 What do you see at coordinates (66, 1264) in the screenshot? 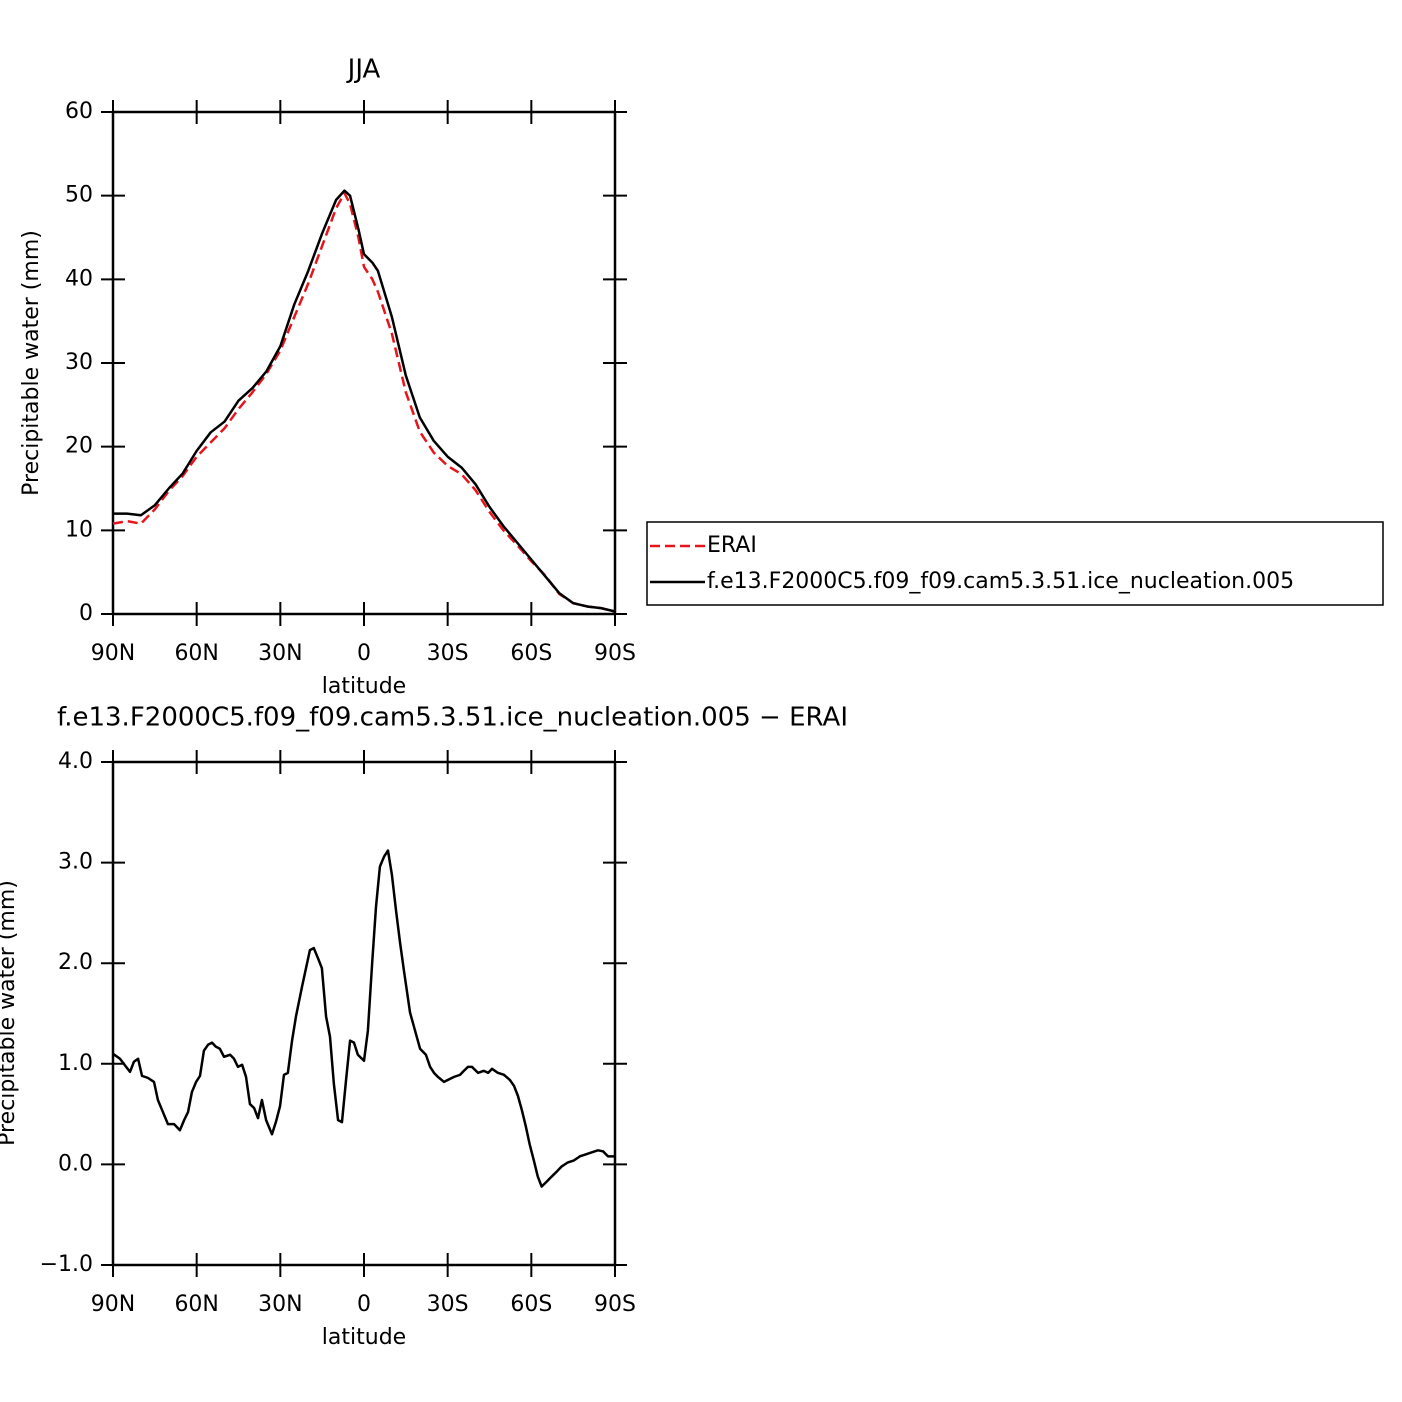
I see `y-tick-label: −1.0` at bounding box center [66, 1264].